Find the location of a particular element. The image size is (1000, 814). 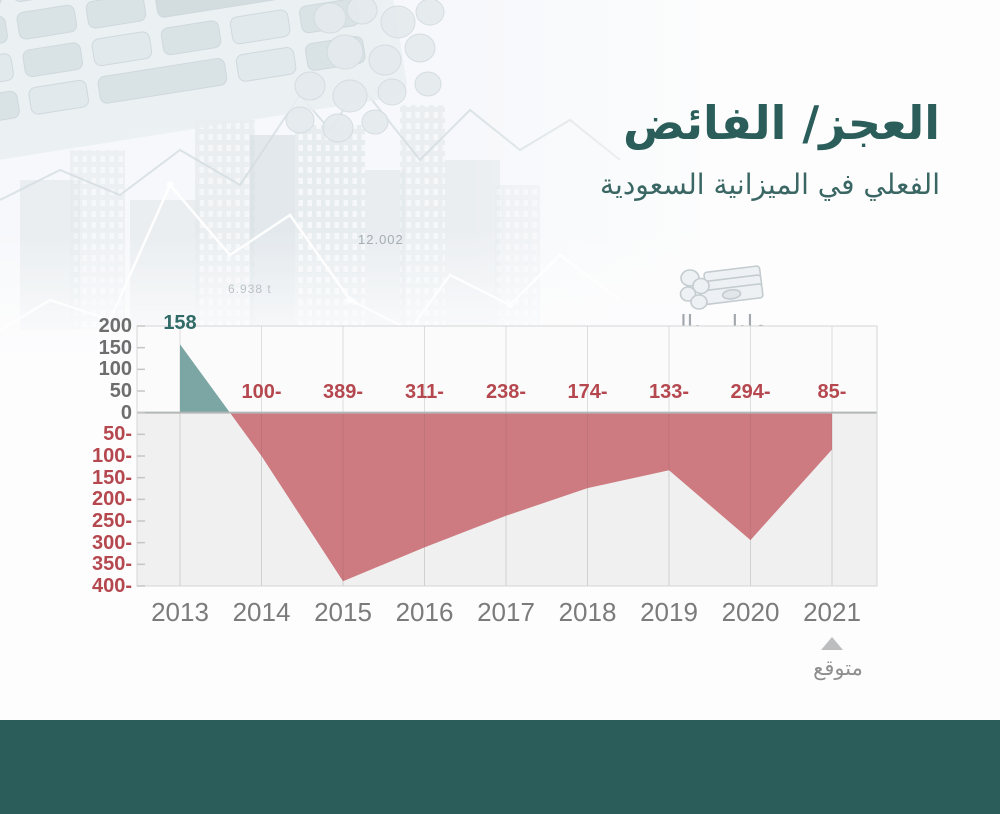

y-axis-label: 400- is located at coordinates (111, 586).